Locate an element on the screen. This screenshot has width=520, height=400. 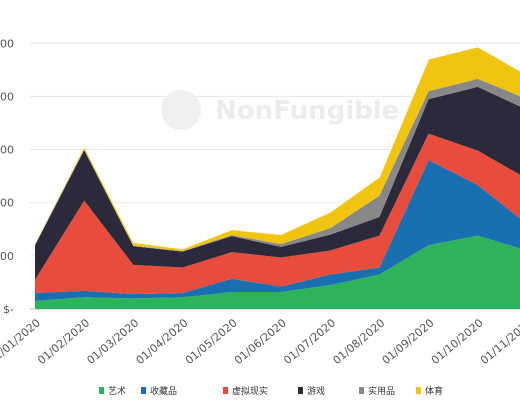
watermark: NonFungible is located at coordinates (280, 110).